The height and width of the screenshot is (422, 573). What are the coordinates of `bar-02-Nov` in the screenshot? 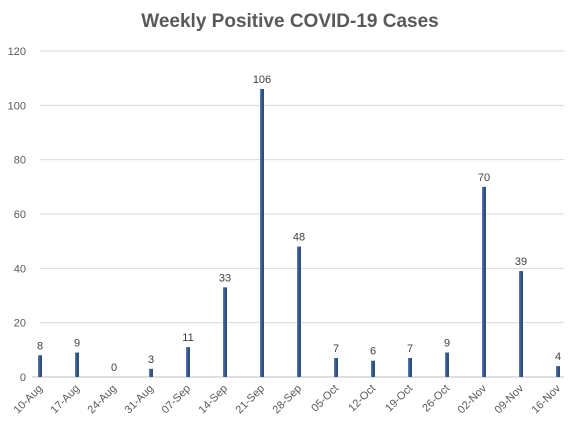 It's located at (484, 281).